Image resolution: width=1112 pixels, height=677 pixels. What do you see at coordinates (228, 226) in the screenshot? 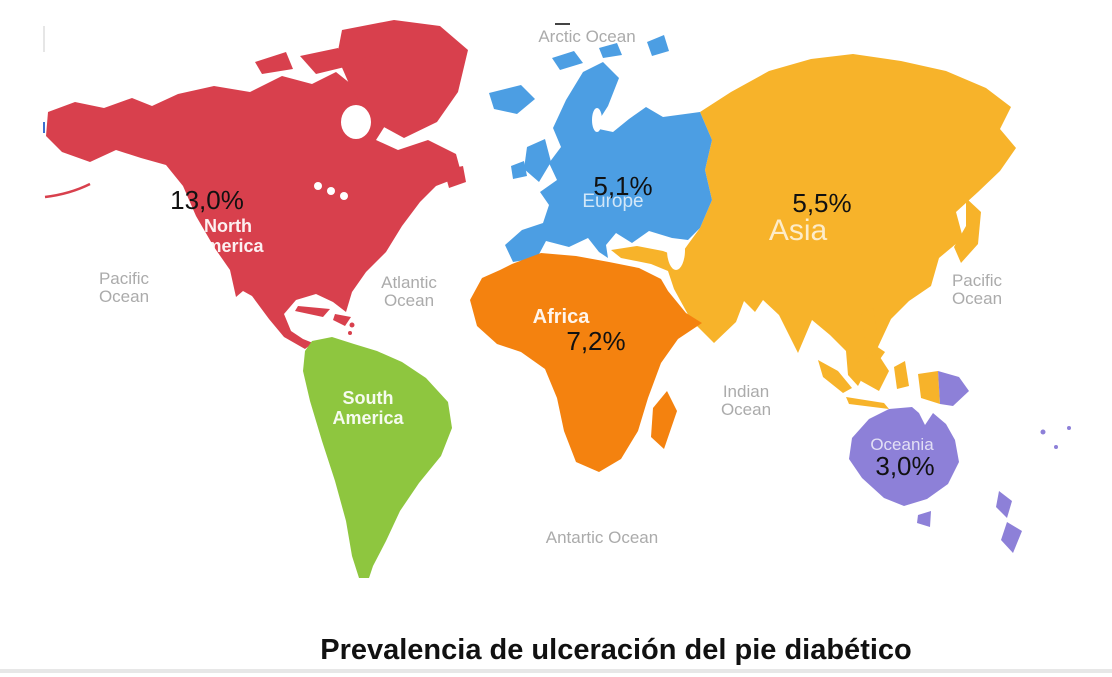
I see `north-america-label-line1: North` at bounding box center [228, 226].